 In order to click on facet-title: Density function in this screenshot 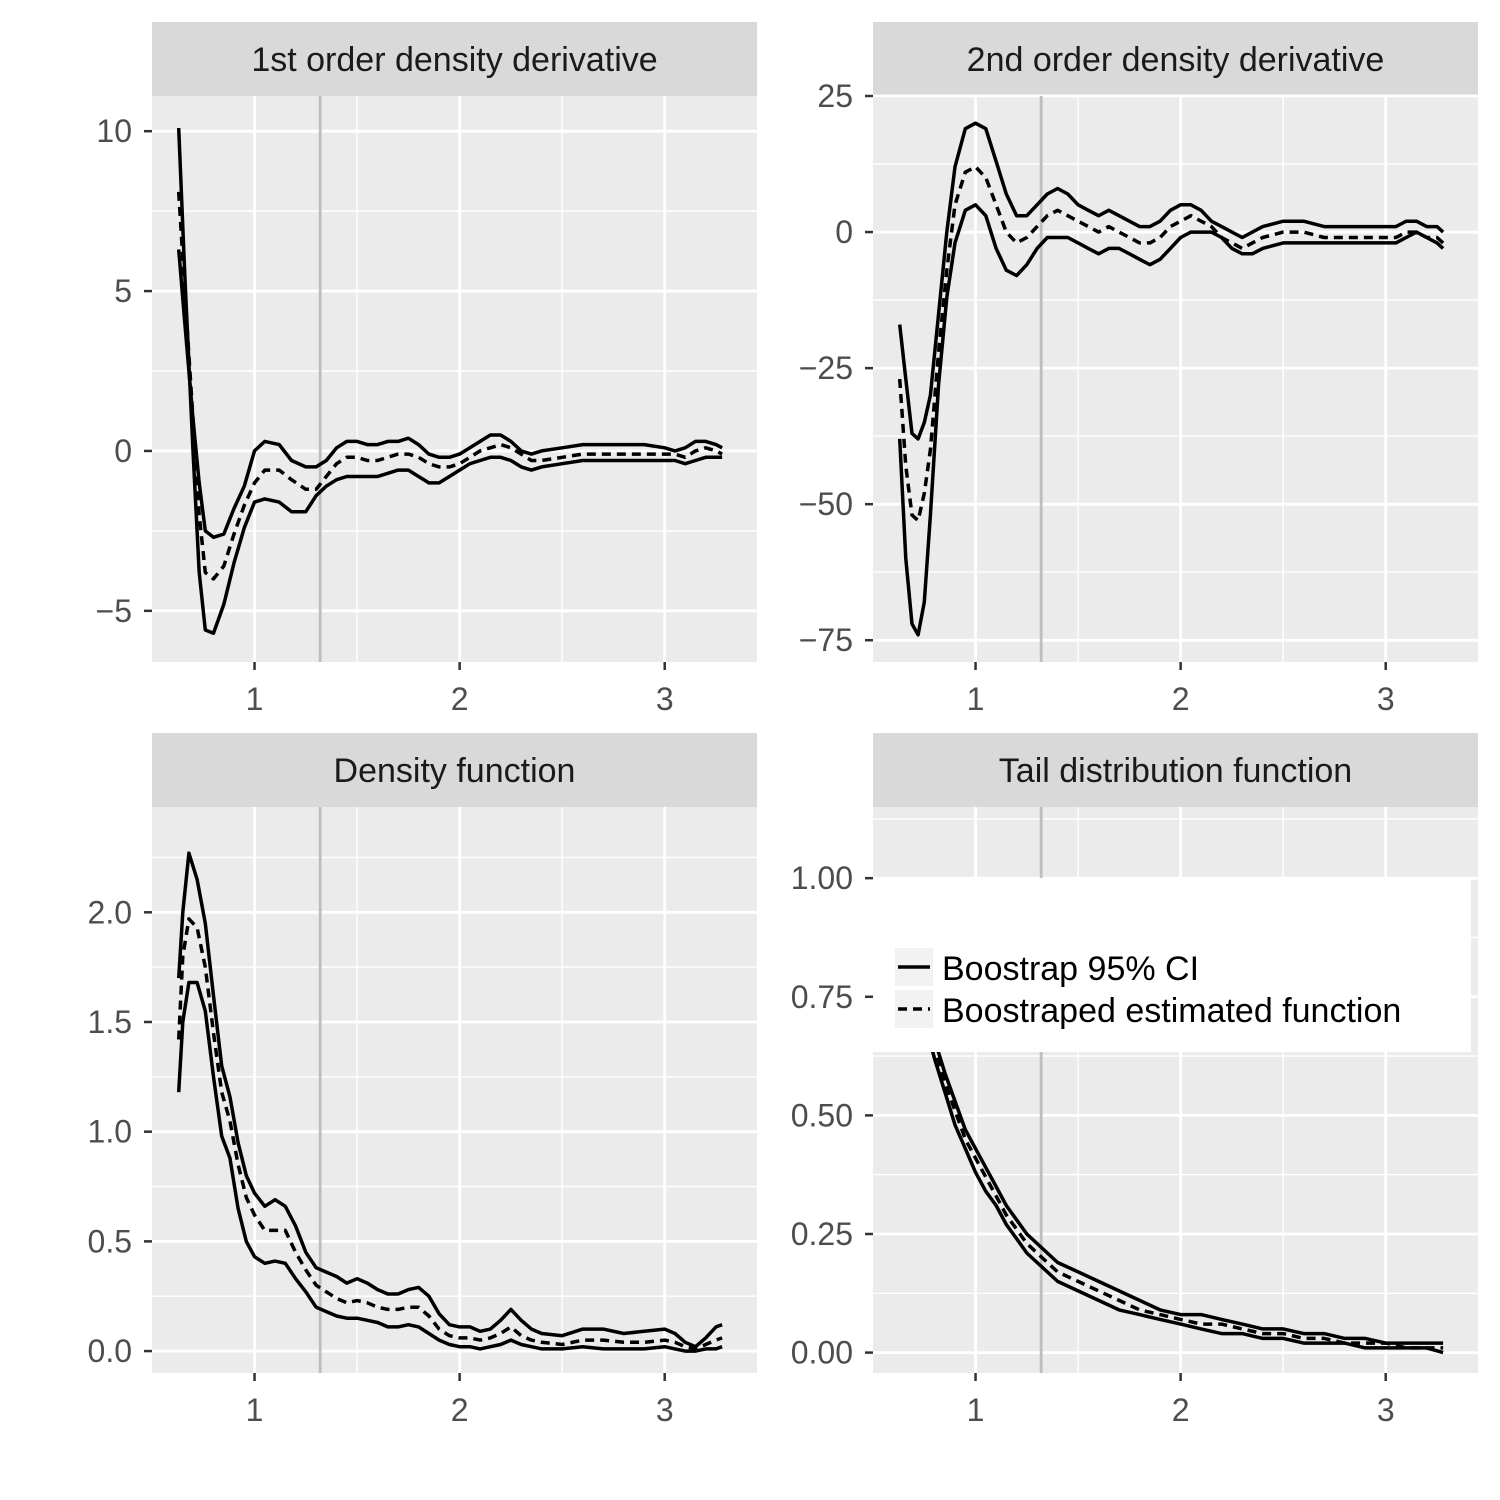, I will do `click(455, 771)`.